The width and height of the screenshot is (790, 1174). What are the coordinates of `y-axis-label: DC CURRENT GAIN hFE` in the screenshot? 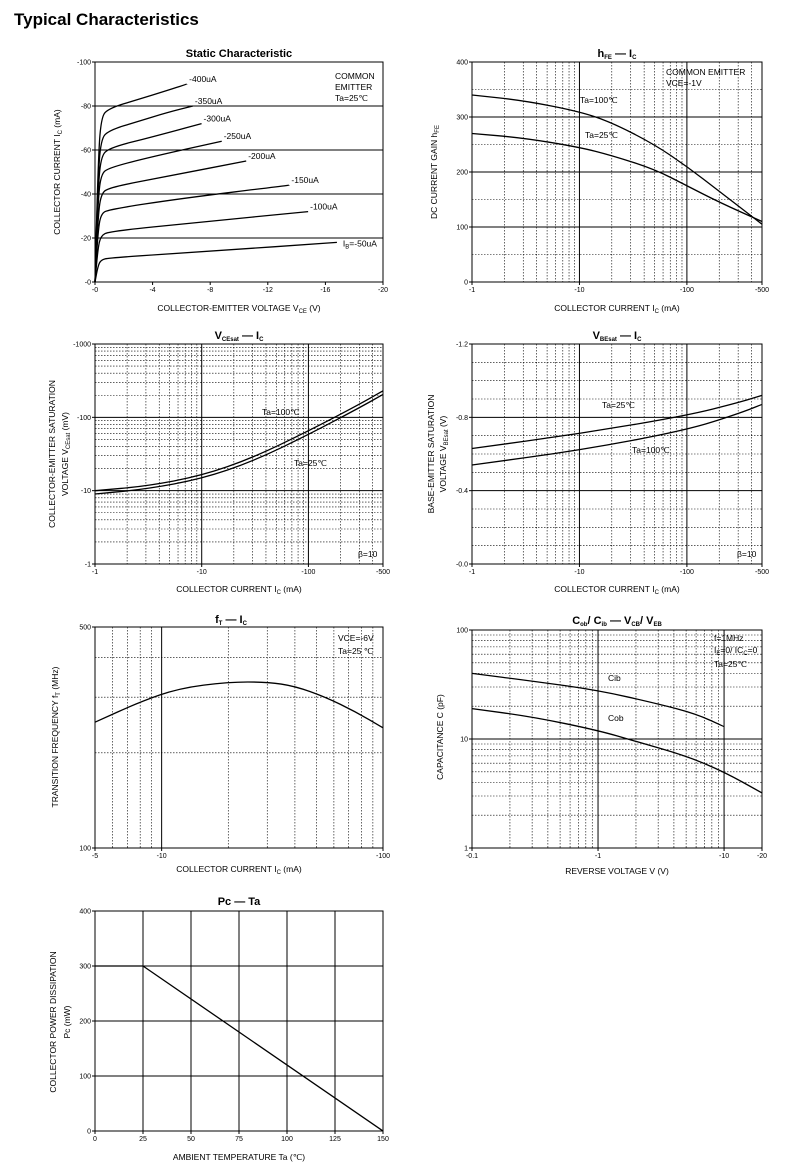 It's located at (435, 172).